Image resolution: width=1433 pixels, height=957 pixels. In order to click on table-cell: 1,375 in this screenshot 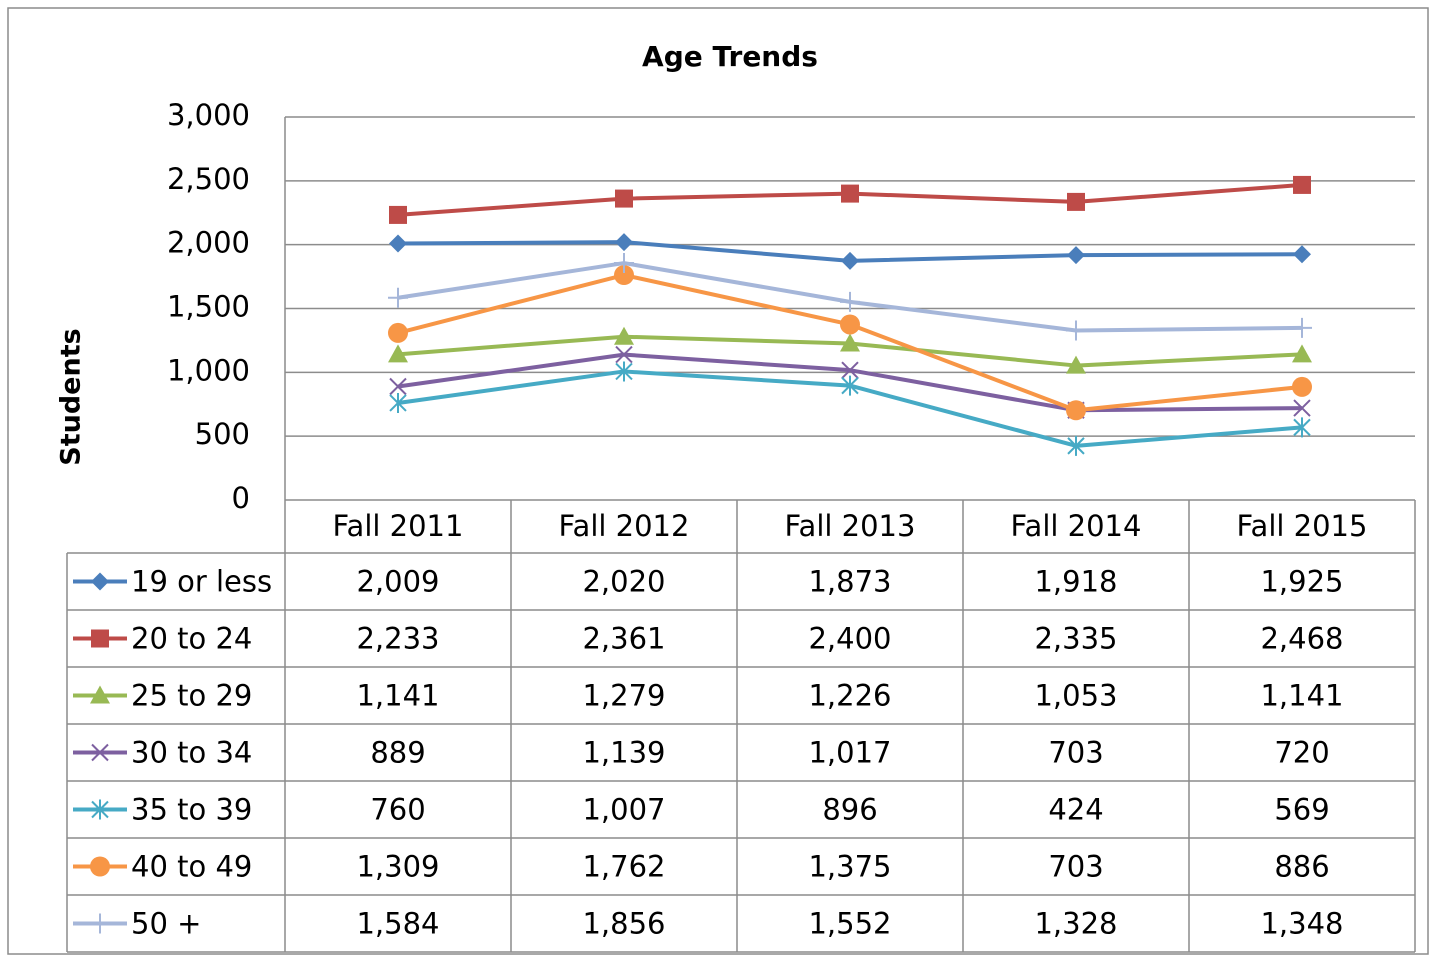, I will do `click(849, 867)`.